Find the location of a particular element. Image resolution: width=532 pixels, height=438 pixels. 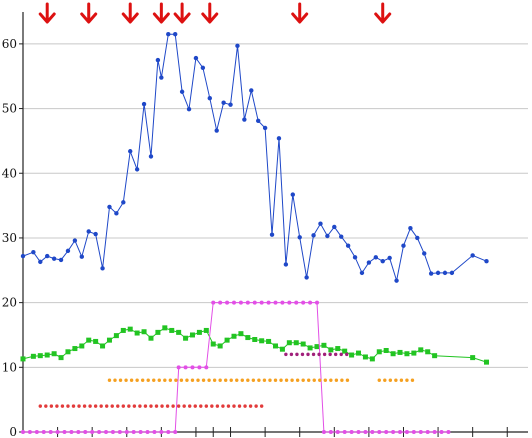

y-tick-label: 10 is located at coordinates (9, 367).